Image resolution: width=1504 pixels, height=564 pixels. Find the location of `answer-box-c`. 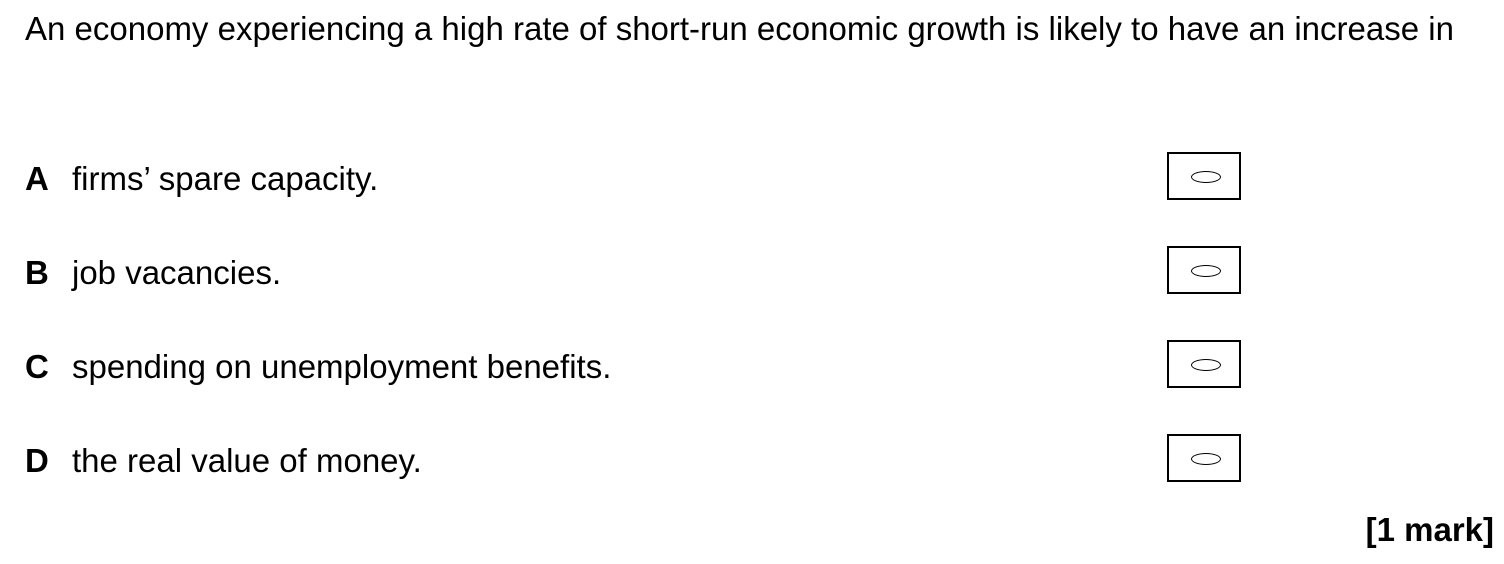

answer-box-c is located at coordinates (1204, 364).